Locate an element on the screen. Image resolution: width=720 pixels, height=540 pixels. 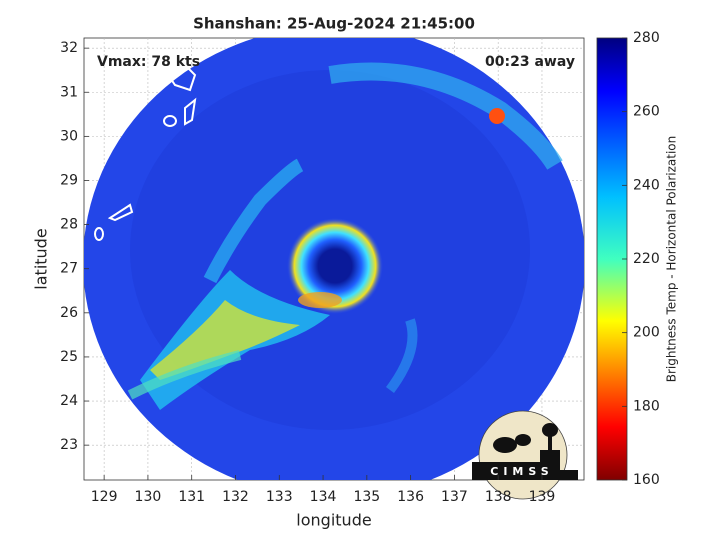
x-axis-label: longitude is located at coordinates (333, 520).